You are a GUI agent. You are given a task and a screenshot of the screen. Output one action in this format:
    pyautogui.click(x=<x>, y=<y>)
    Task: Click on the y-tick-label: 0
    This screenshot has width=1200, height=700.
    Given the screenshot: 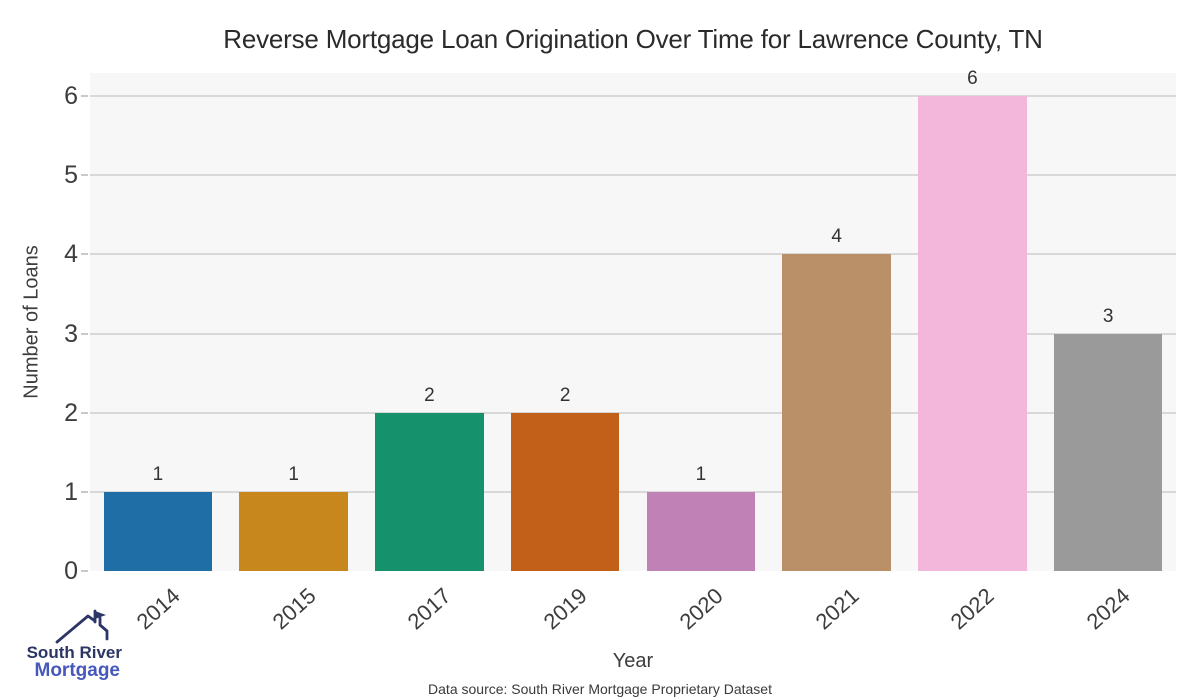 What is the action you would take?
    pyautogui.click(x=71, y=571)
    